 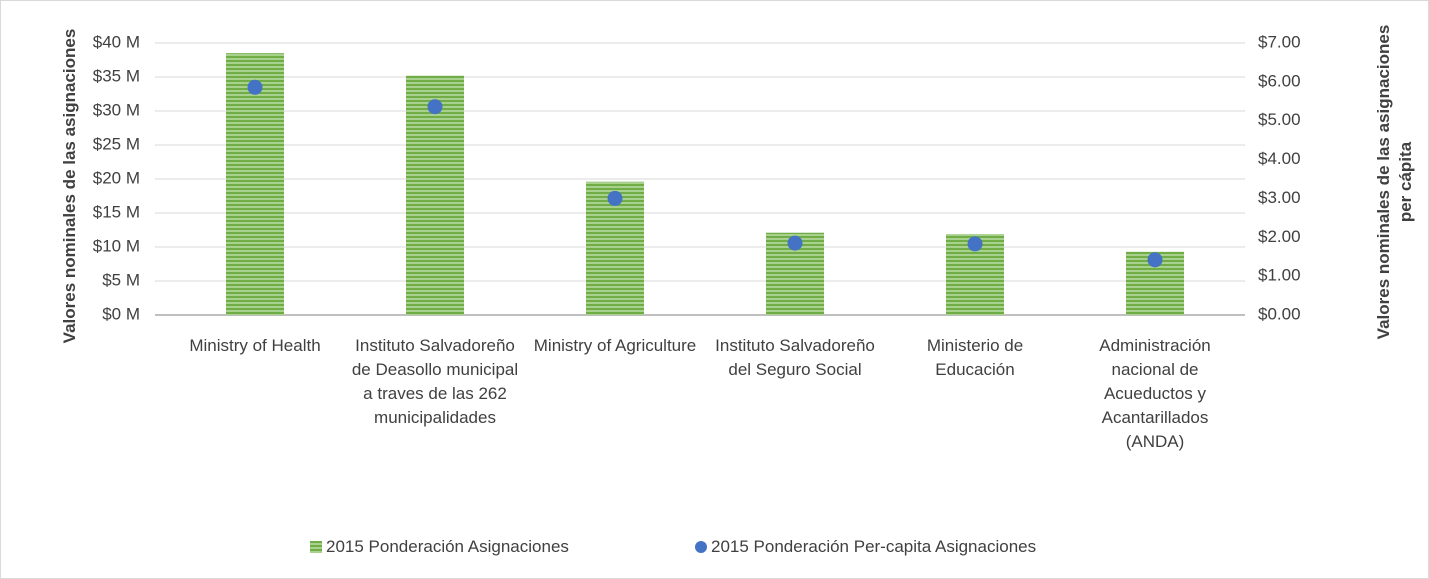 I want to click on x-tick-label: Ministerio de Educación, so click(x=975, y=357).